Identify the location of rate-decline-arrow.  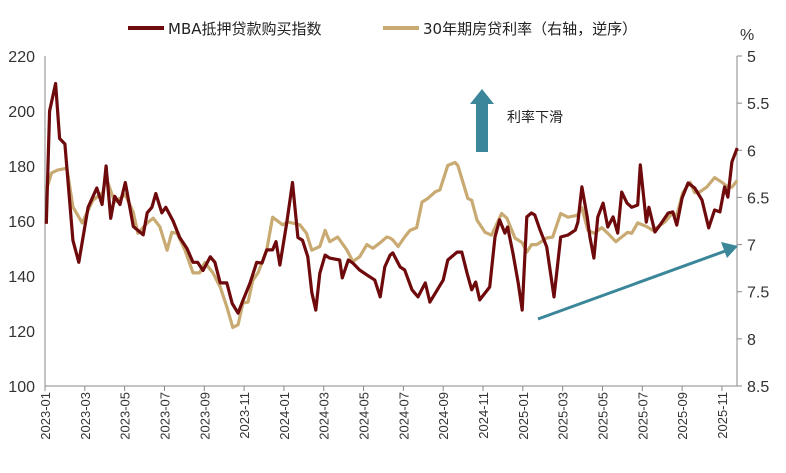
(482, 120).